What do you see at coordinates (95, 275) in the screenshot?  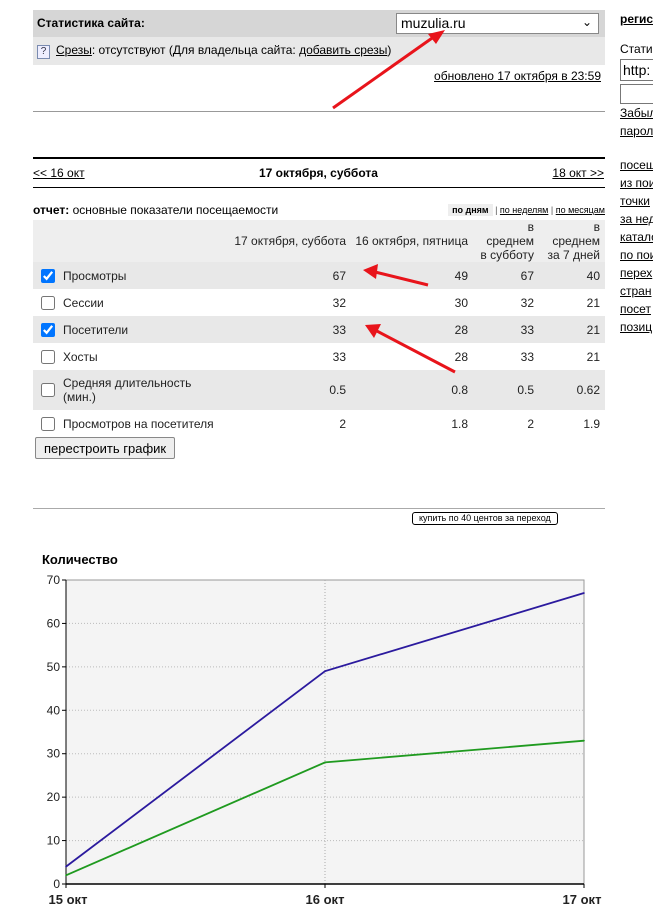 I see `row-label: Просмотры` at bounding box center [95, 275].